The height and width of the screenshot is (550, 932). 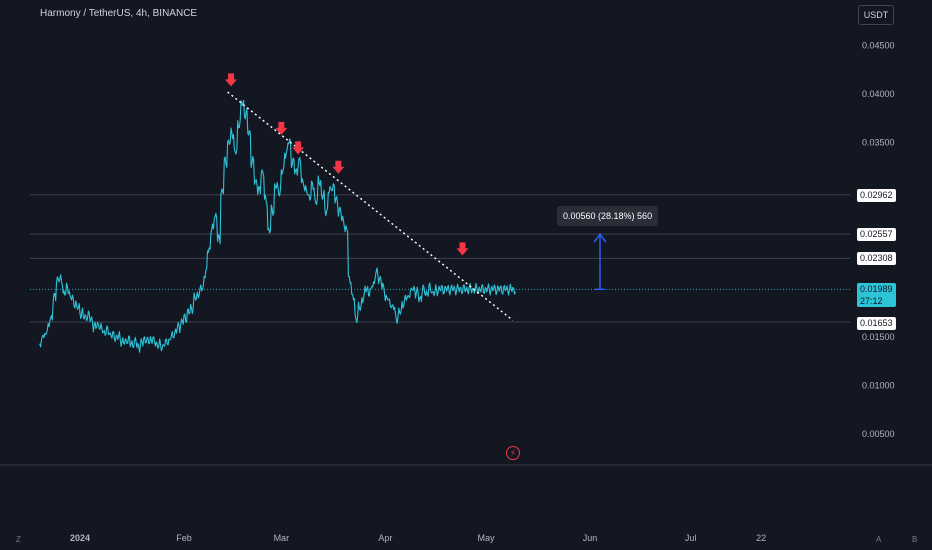 I want to click on x-tick-label-6: Jul, so click(x=691, y=538).